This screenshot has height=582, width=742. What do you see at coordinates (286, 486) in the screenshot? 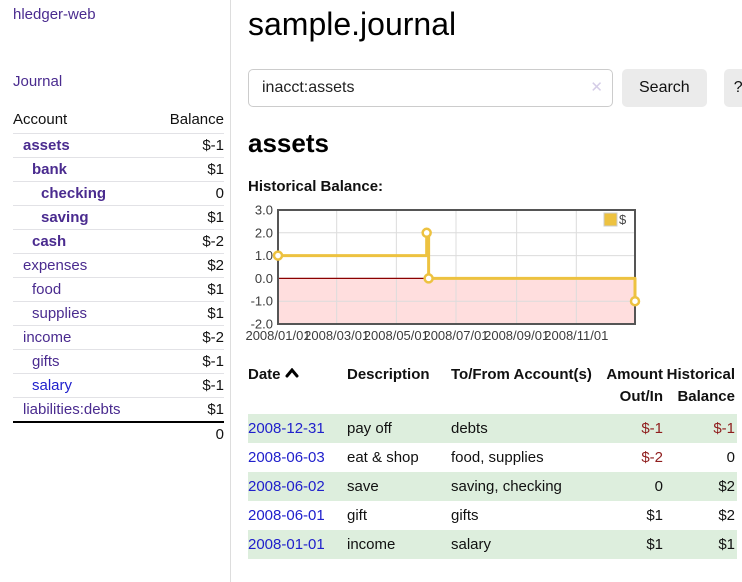
I see `transaction-date-link: 2008-06-02` at bounding box center [286, 486].